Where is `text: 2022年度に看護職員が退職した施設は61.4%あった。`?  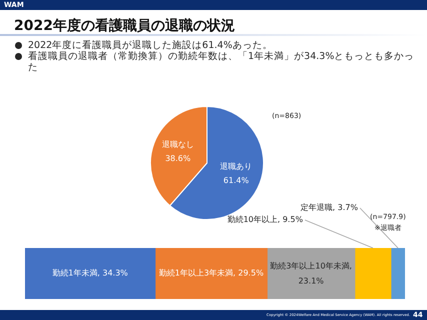
text: 2022年度に看護職員が退職した施設は61.4%あった。 is located at coordinates (150, 45).